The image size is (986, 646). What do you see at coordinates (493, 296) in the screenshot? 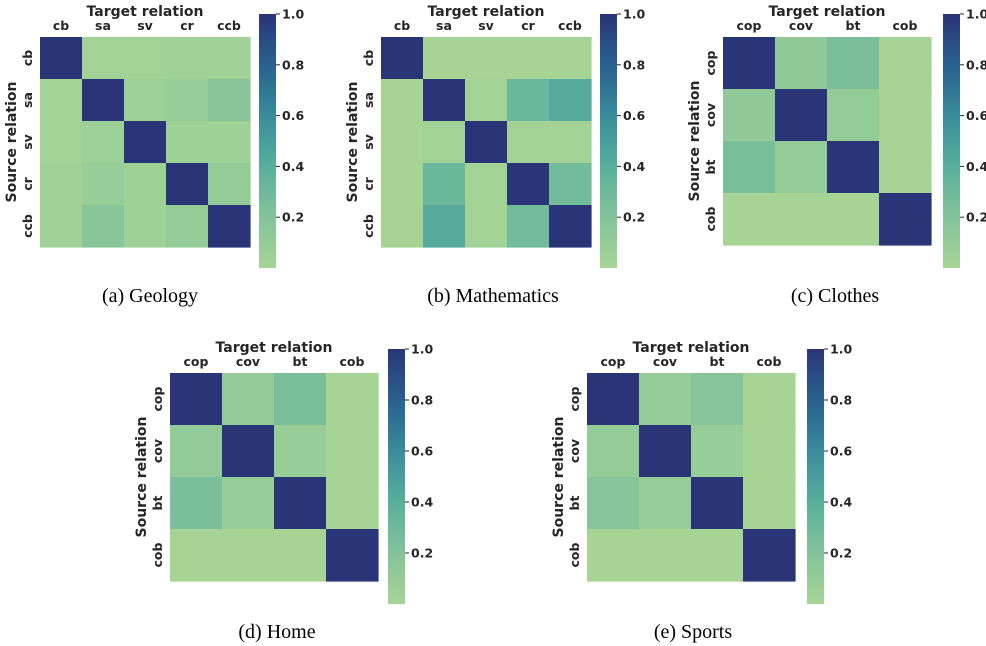
I see `subfigure-caption: (b) Mathematics` at bounding box center [493, 296].